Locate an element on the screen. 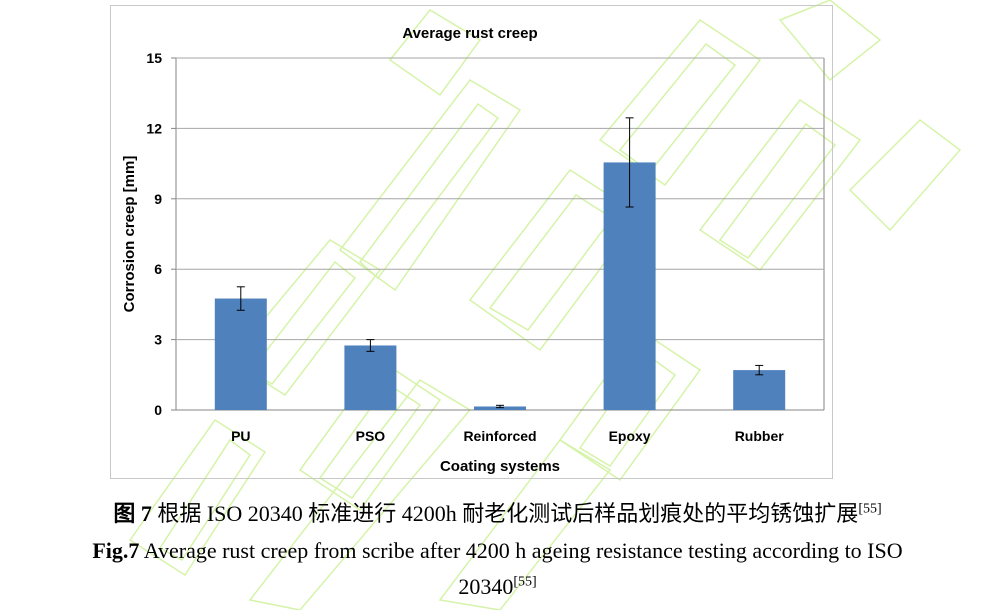  caption-en-text-2: 20340 is located at coordinates (486, 586).